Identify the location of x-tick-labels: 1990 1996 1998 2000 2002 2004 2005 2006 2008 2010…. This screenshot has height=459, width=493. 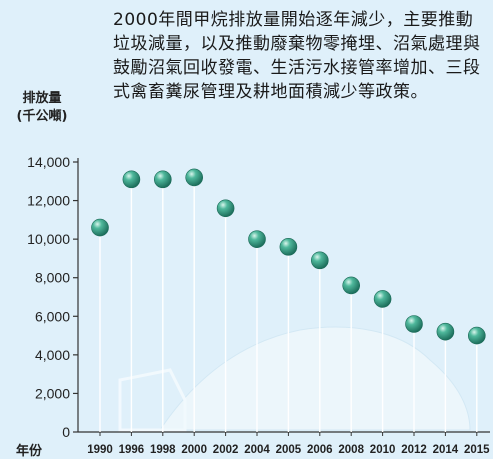
(288, 450).